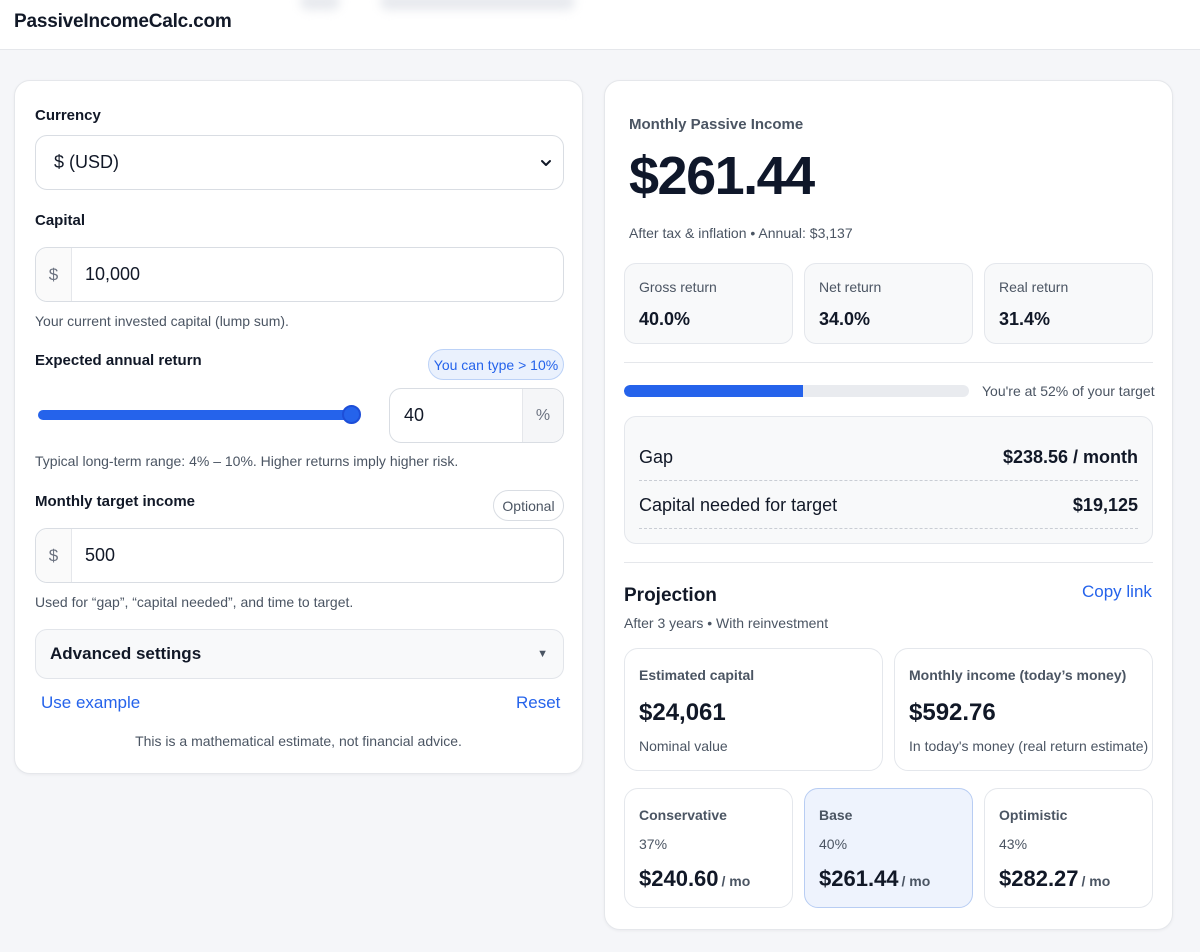  I want to click on brand-logo: PassiveIncomeCalc.com, so click(123, 21).